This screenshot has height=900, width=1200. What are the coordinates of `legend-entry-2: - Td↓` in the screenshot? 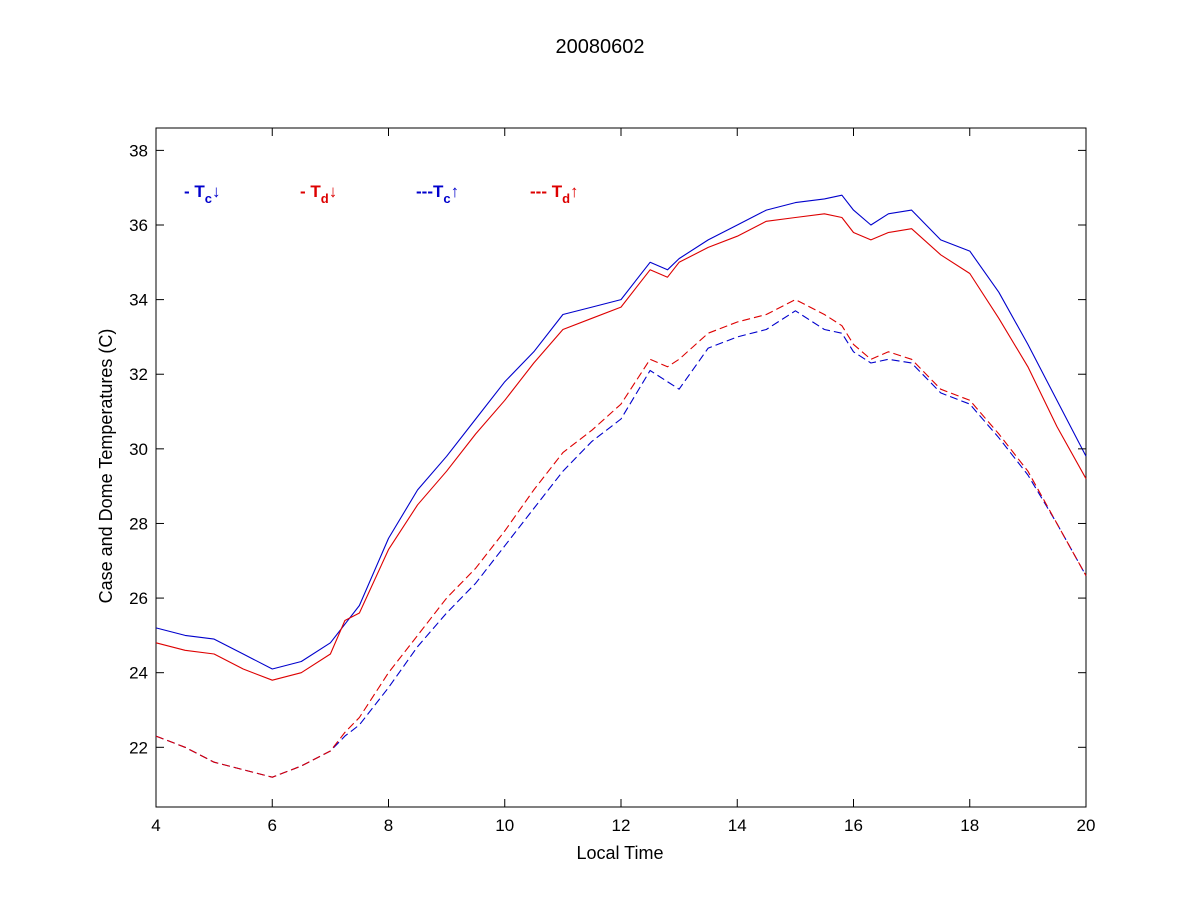 It's located at (318, 194).